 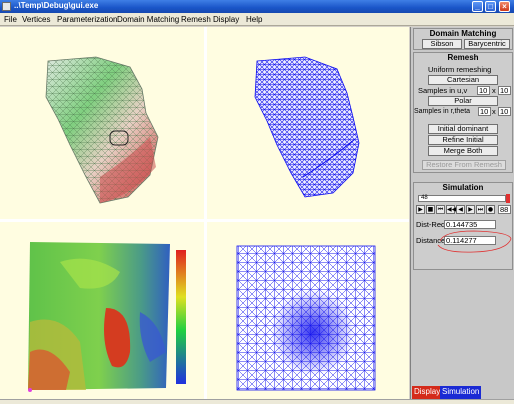 I want to click on maximize-button: □, so click(x=490, y=6).